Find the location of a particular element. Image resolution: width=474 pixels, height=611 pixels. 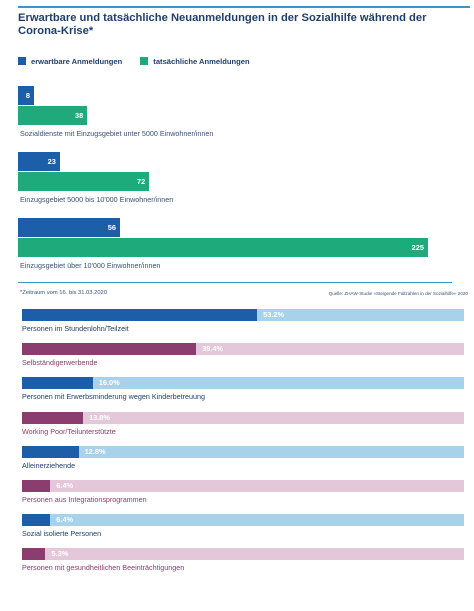

legend-item-expected: erwartbare Anmeldungen is located at coordinates (70, 61).